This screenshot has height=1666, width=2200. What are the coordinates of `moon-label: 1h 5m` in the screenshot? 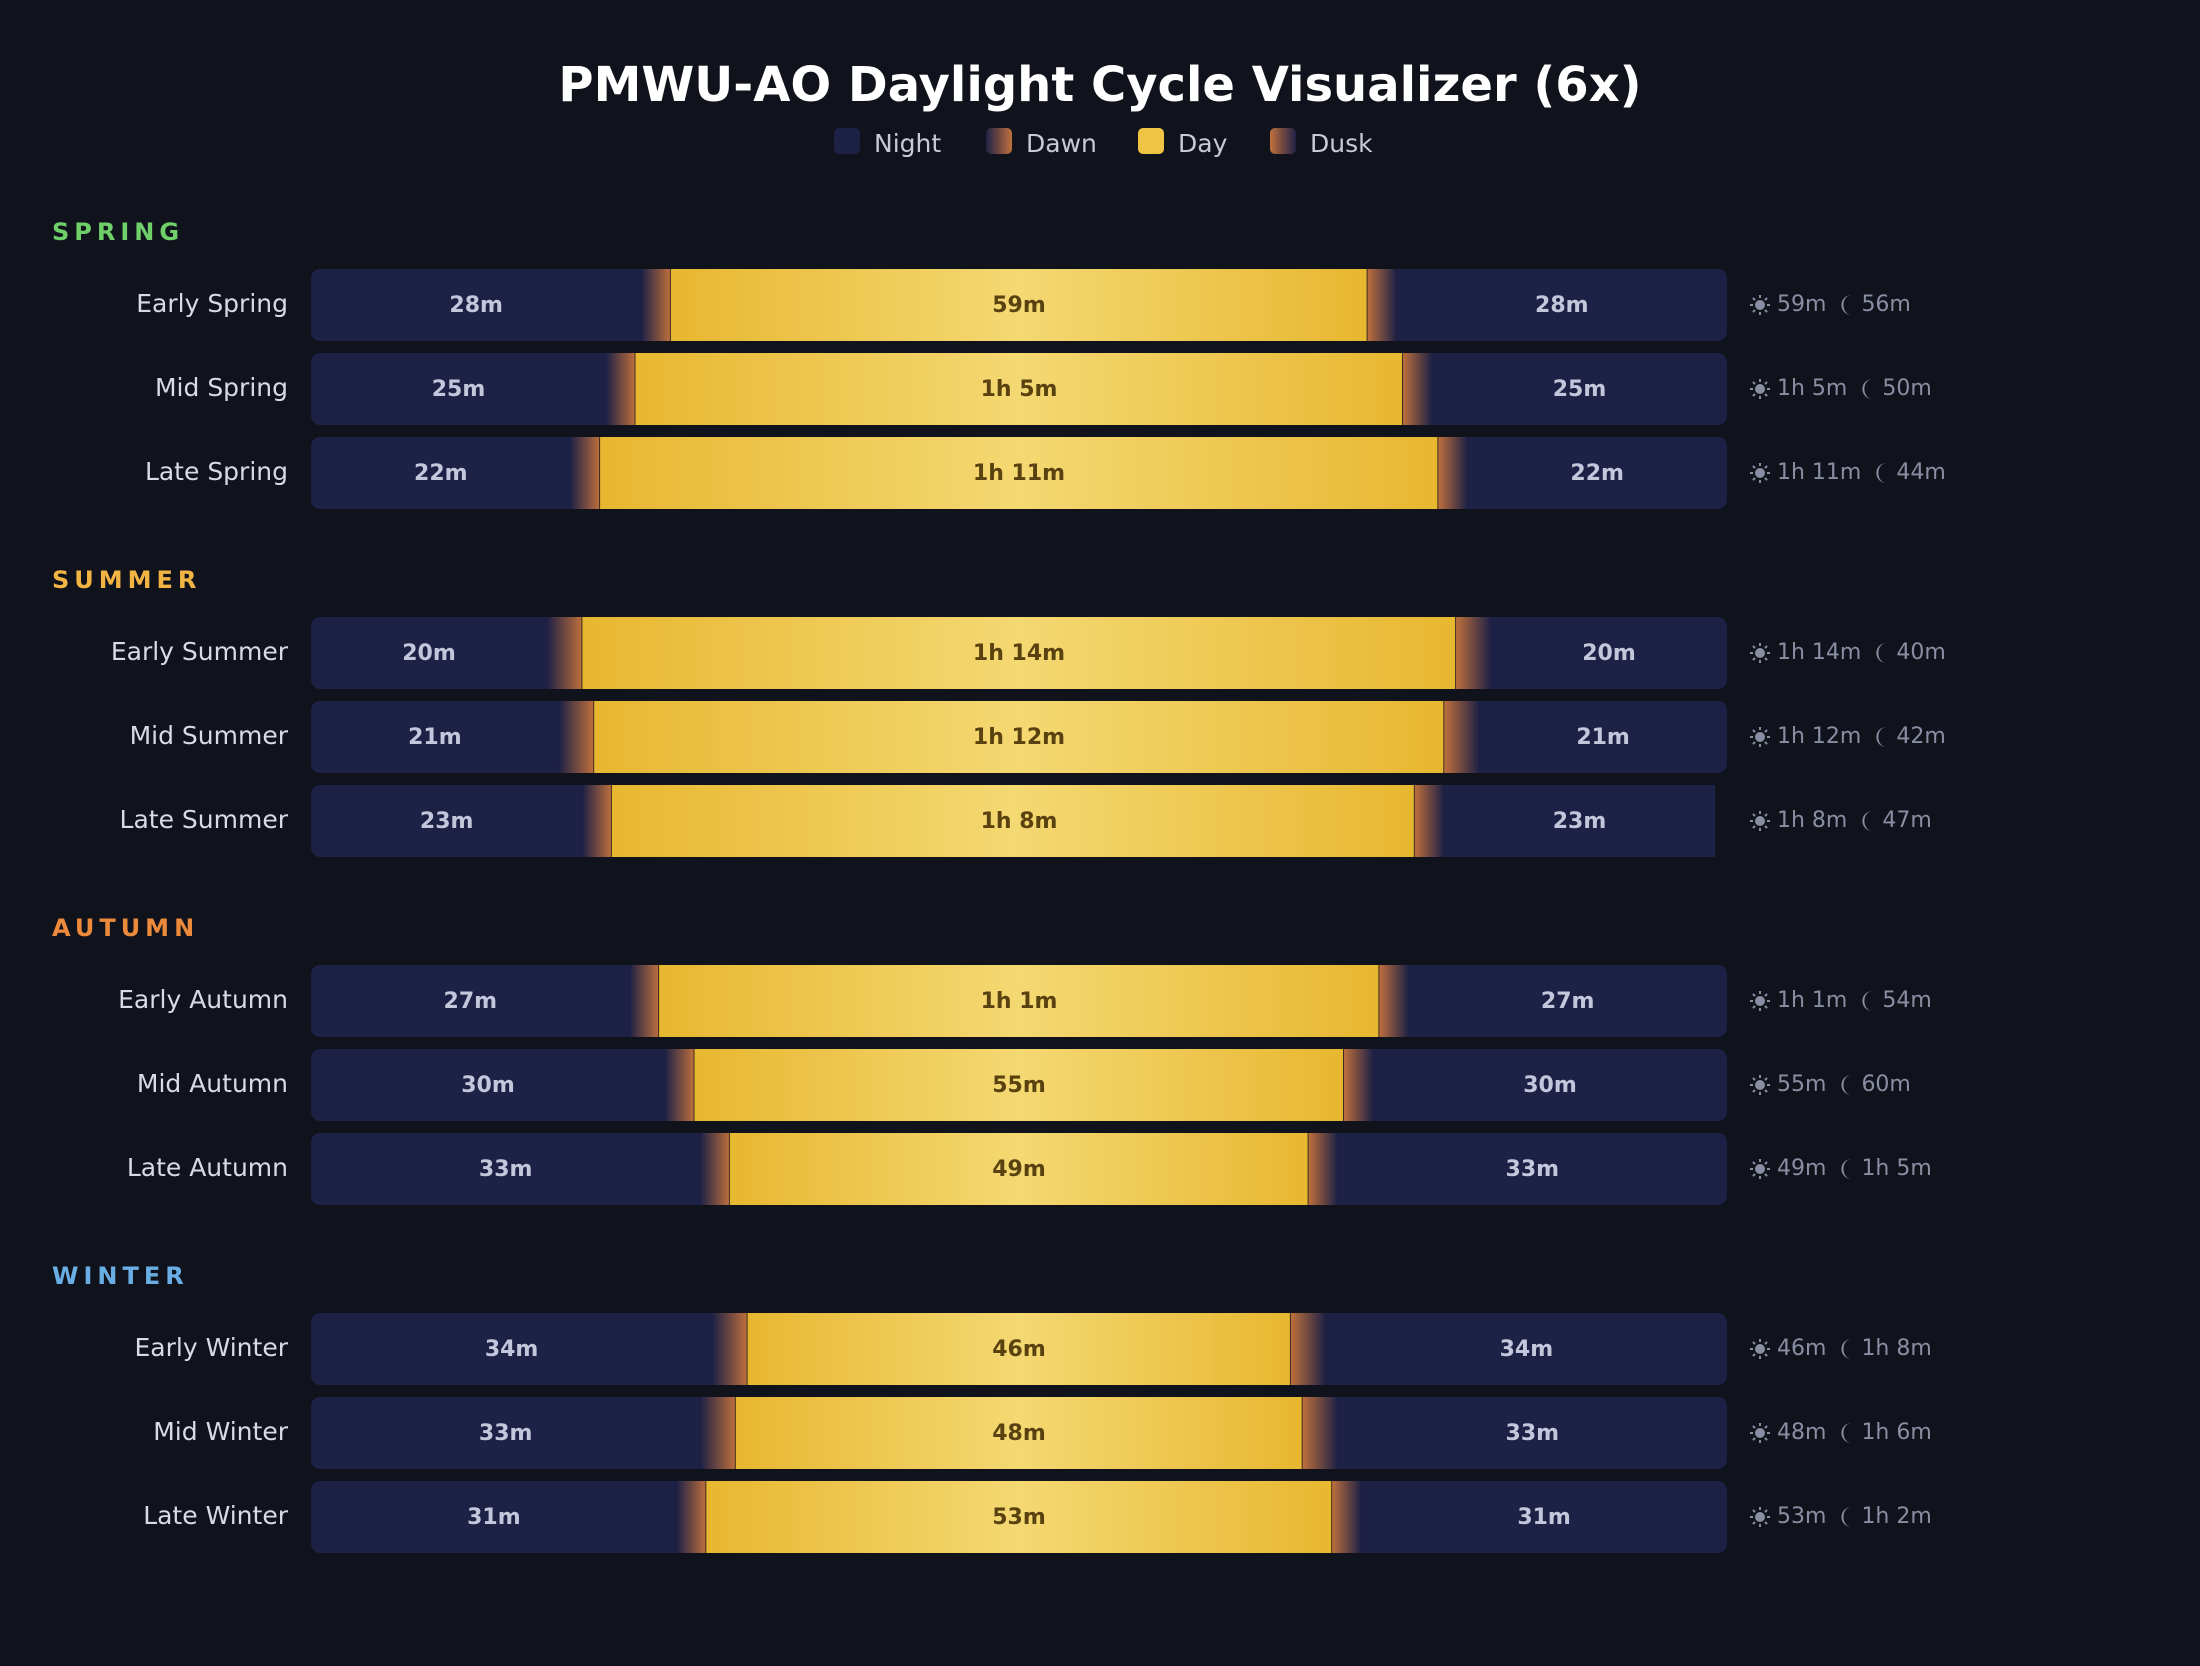 It's located at (1896, 1168).